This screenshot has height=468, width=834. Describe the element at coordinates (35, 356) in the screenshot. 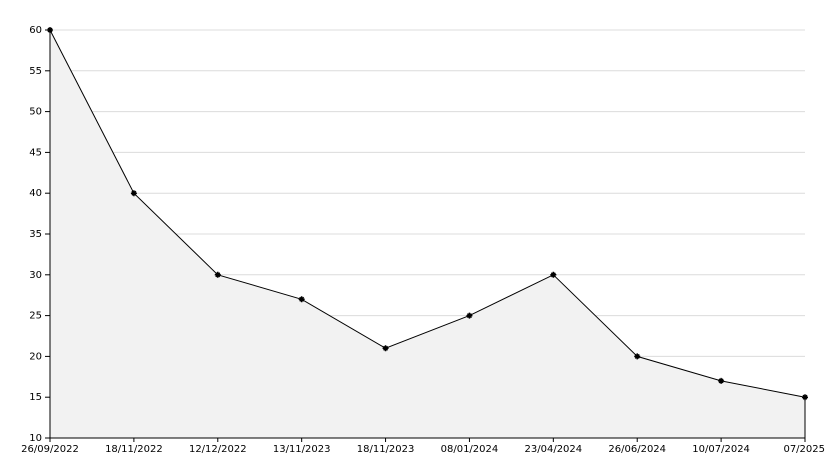

I see `y-tick-label: 20` at that location.